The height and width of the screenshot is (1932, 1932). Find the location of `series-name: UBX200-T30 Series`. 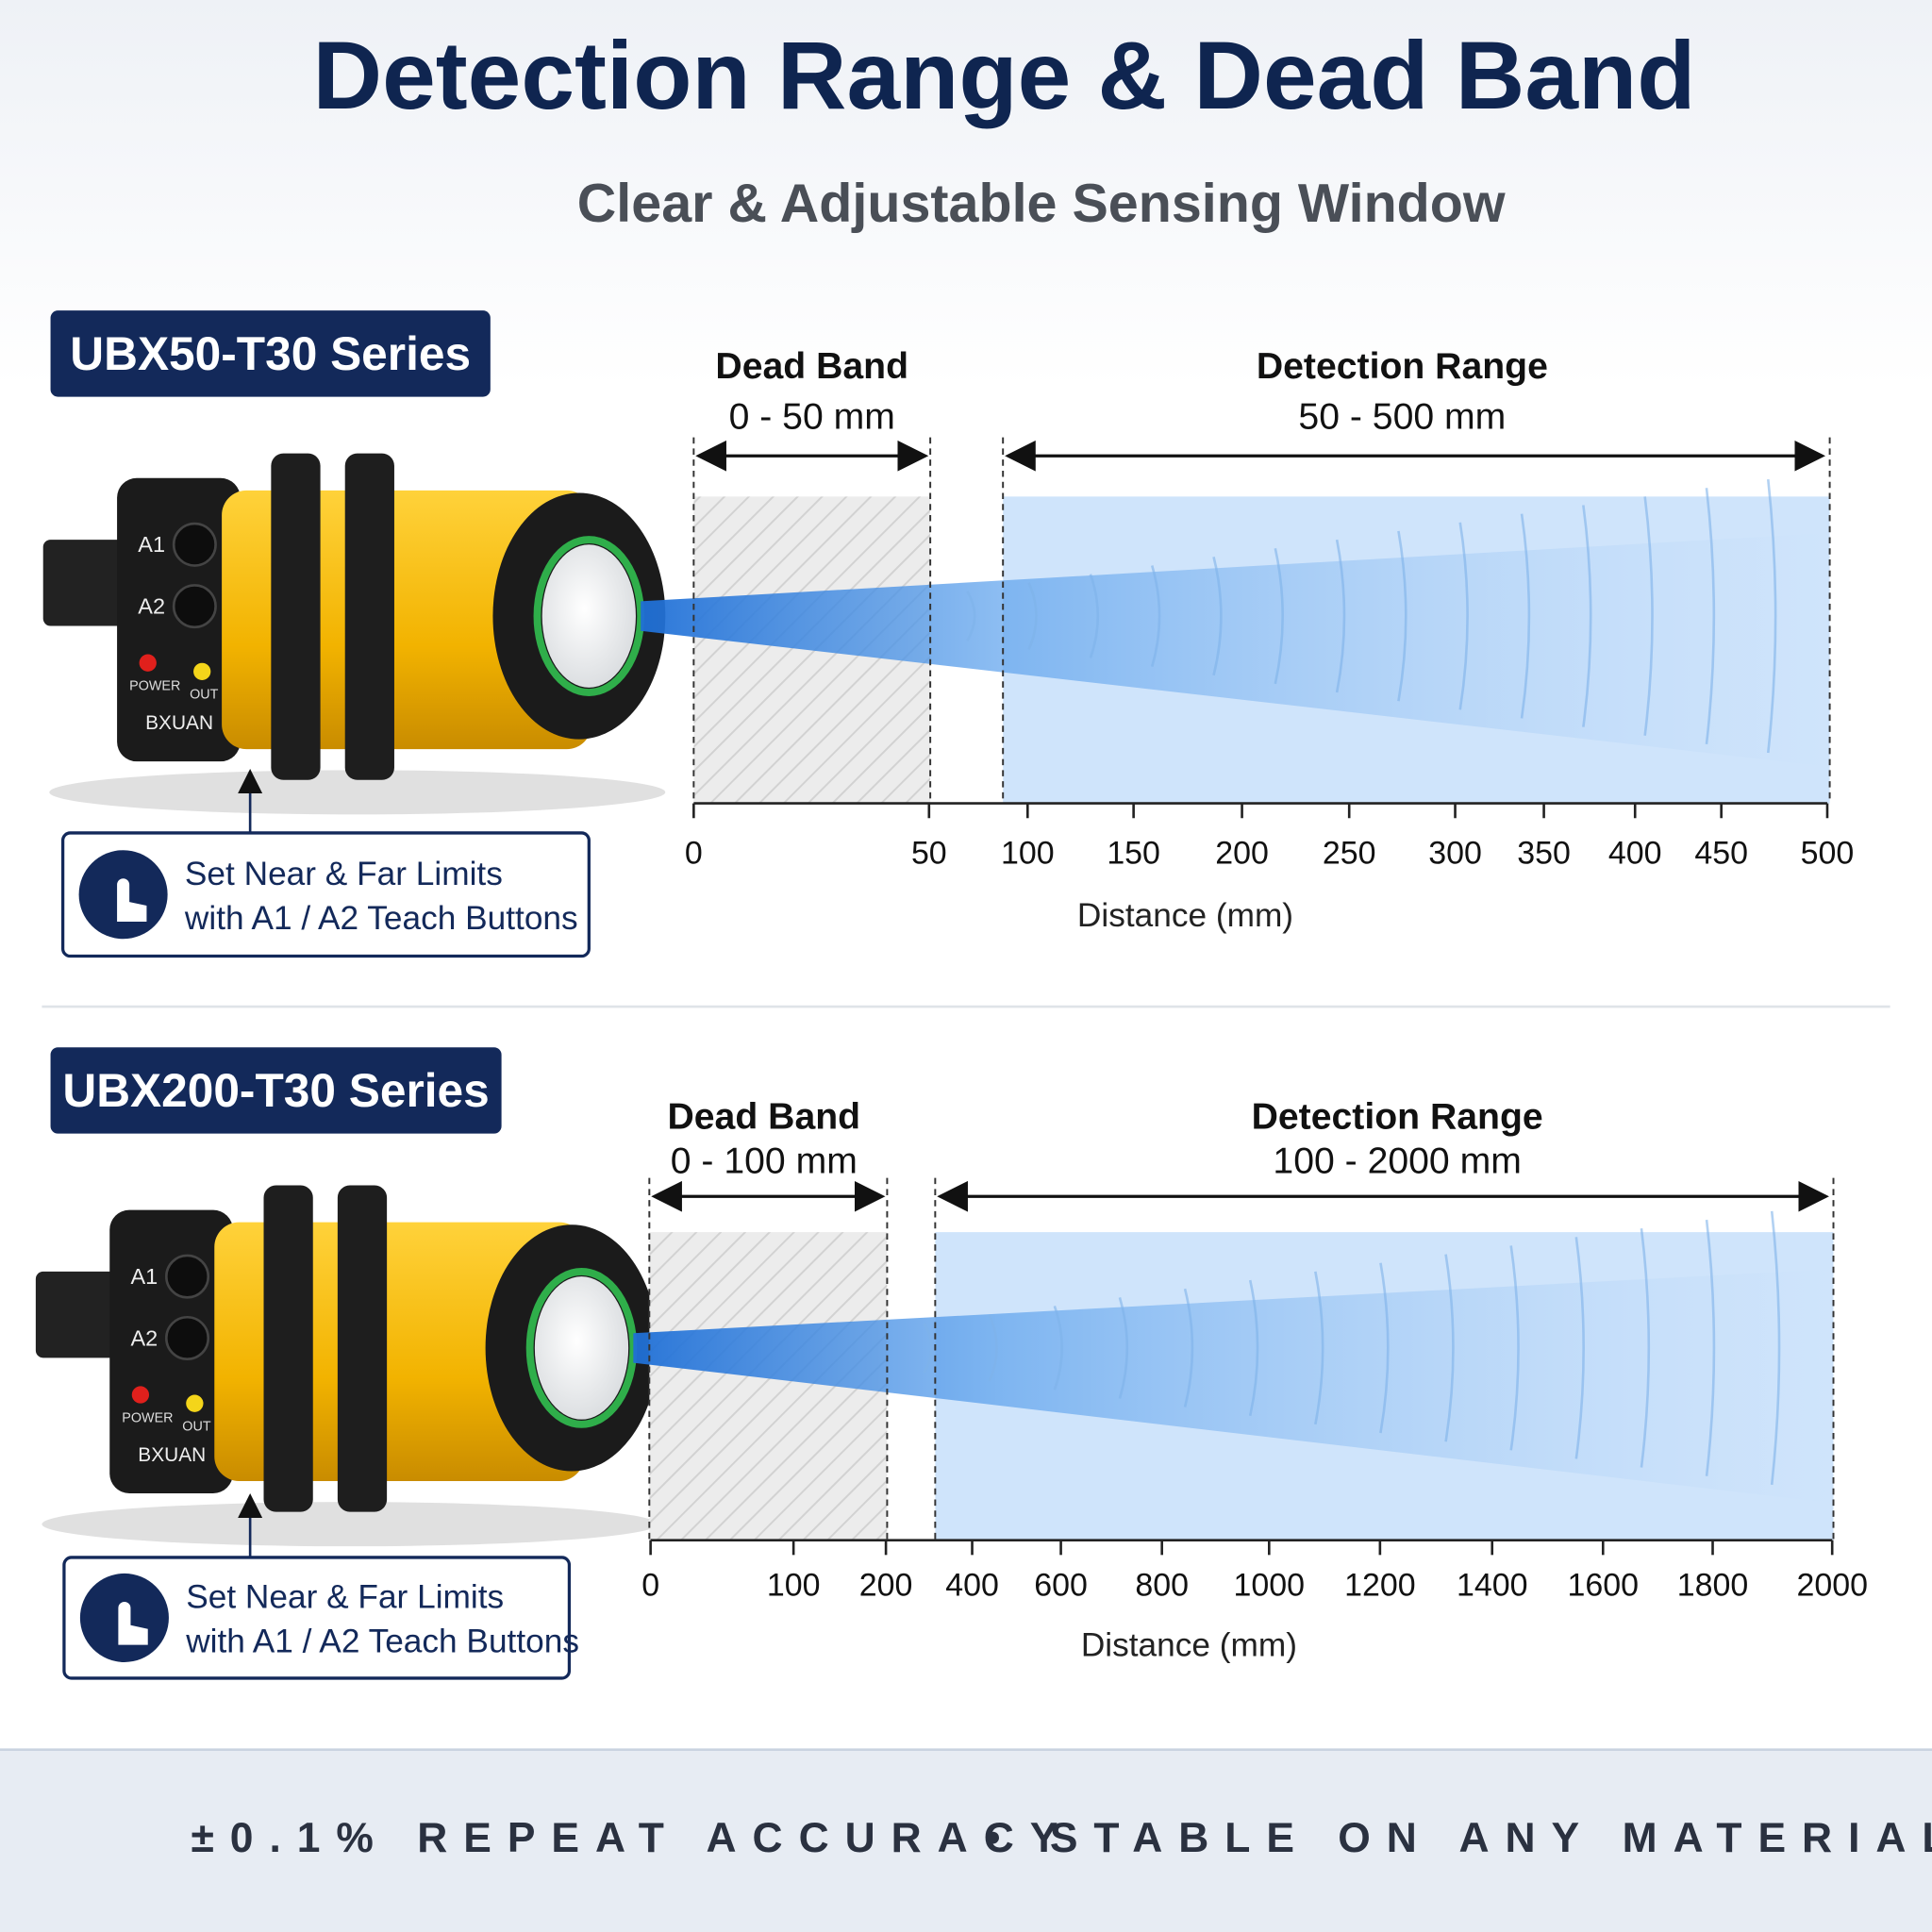

series-name: UBX200-T30 Series is located at coordinates (275, 1091).